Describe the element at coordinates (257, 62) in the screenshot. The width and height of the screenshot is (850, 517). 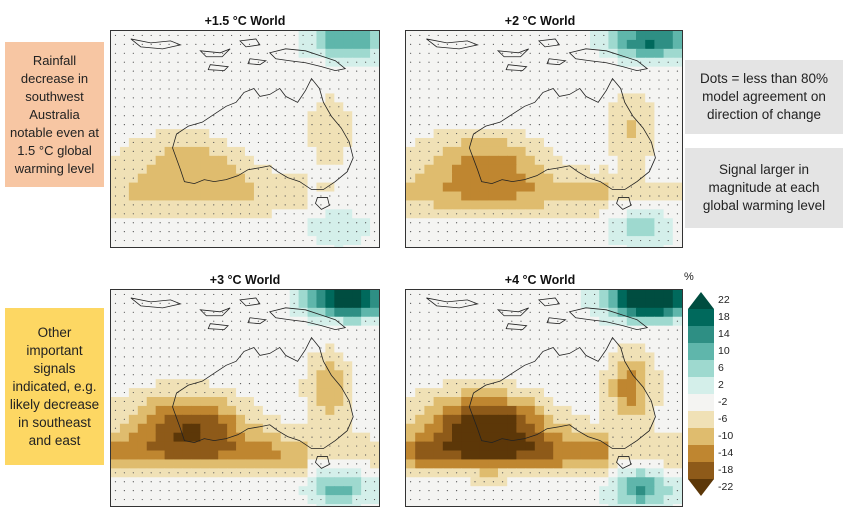
I see `coastline` at that location.